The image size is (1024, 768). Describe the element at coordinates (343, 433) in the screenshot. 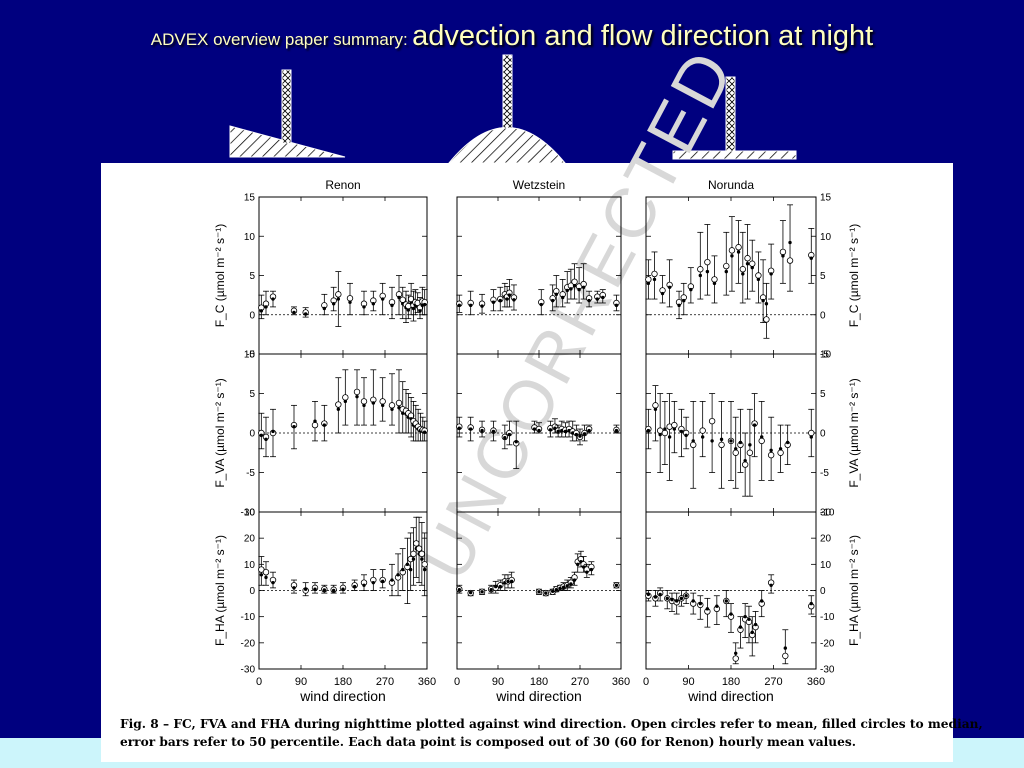

I see `panel-renon-fva` at that location.